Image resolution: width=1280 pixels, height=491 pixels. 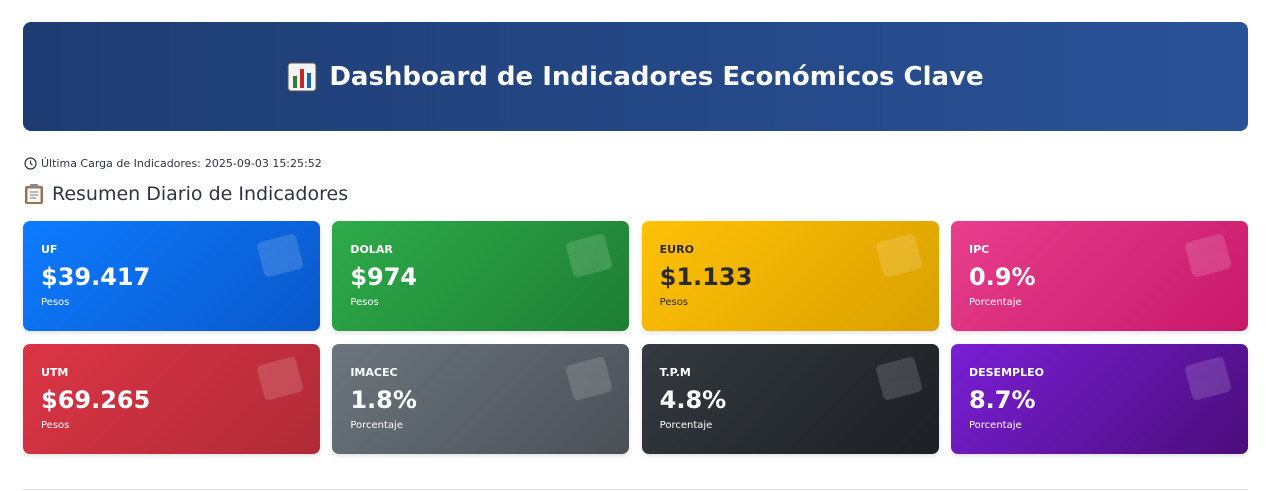 What do you see at coordinates (790, 276) in the screenshot?
I see `indicator-card: EURO $1.133 Pesos` at bounding box center [790, 276].